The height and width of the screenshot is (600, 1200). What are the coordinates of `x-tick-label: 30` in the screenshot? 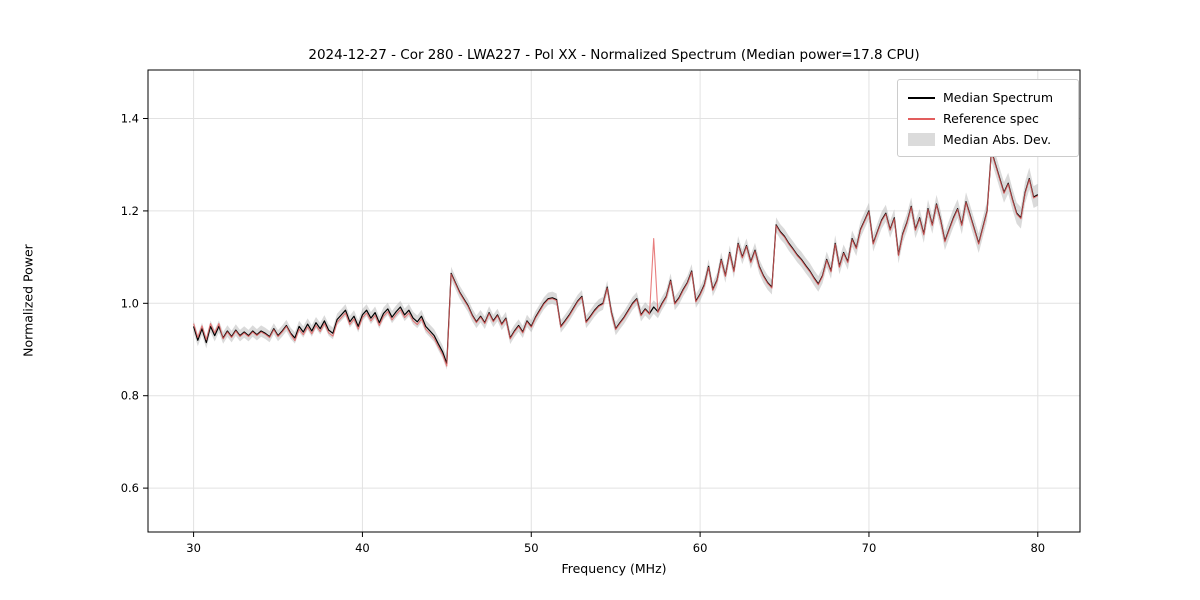 It's located at (193, 548).